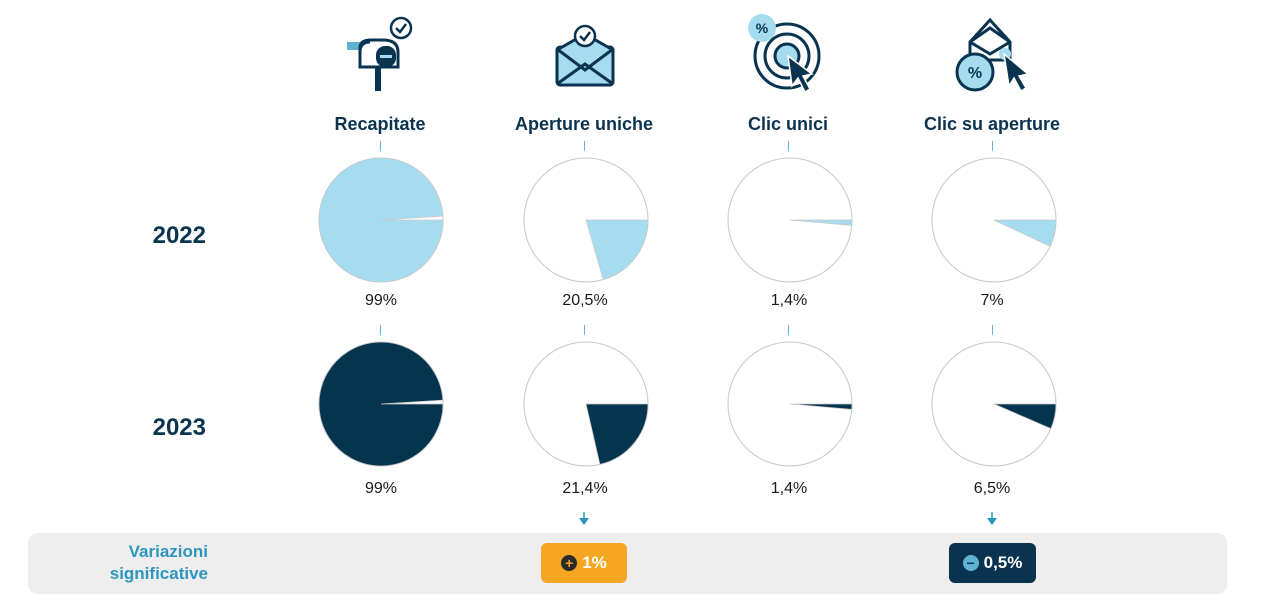  I want to click on variation-value: 0,5%, so click(1003, 562).